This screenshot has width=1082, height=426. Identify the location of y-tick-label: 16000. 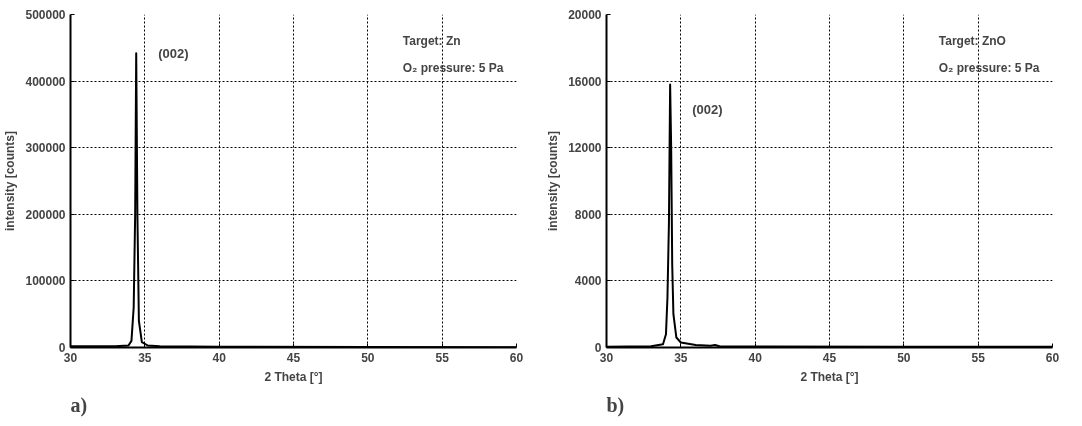
(585, 81).